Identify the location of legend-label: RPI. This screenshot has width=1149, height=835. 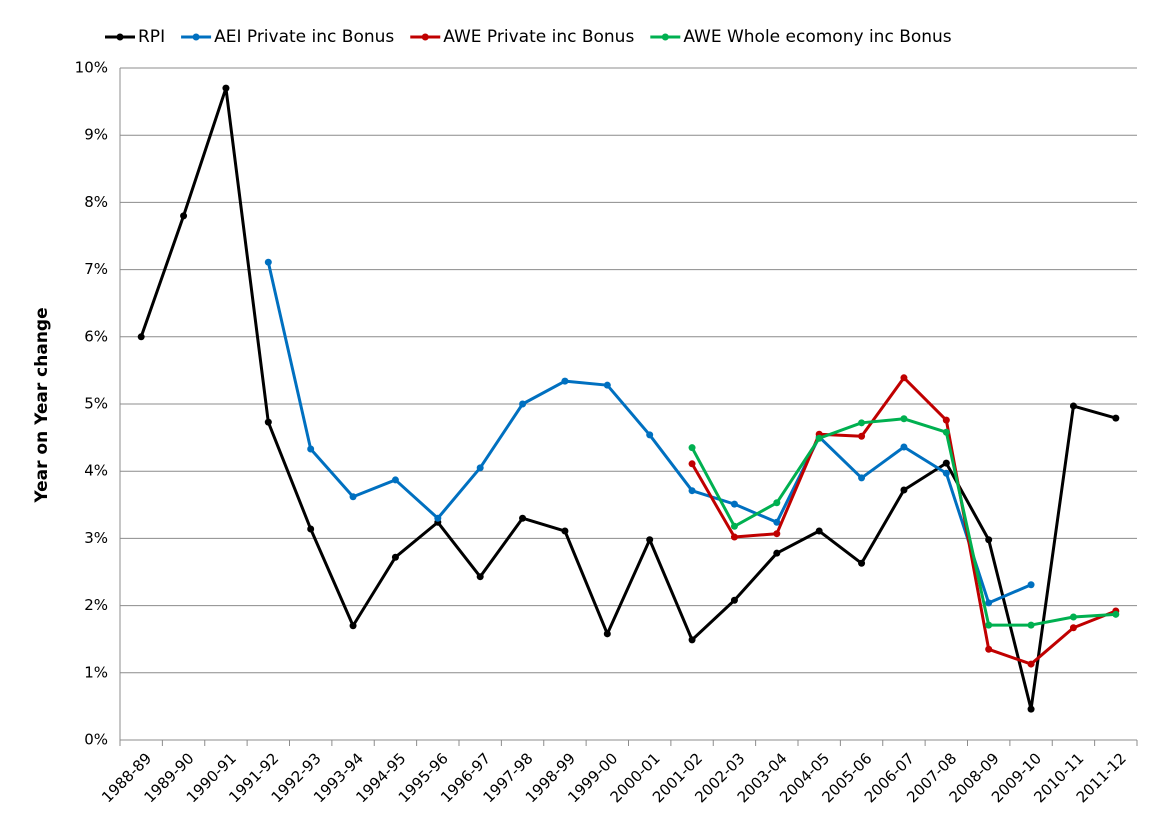
(151, 37).